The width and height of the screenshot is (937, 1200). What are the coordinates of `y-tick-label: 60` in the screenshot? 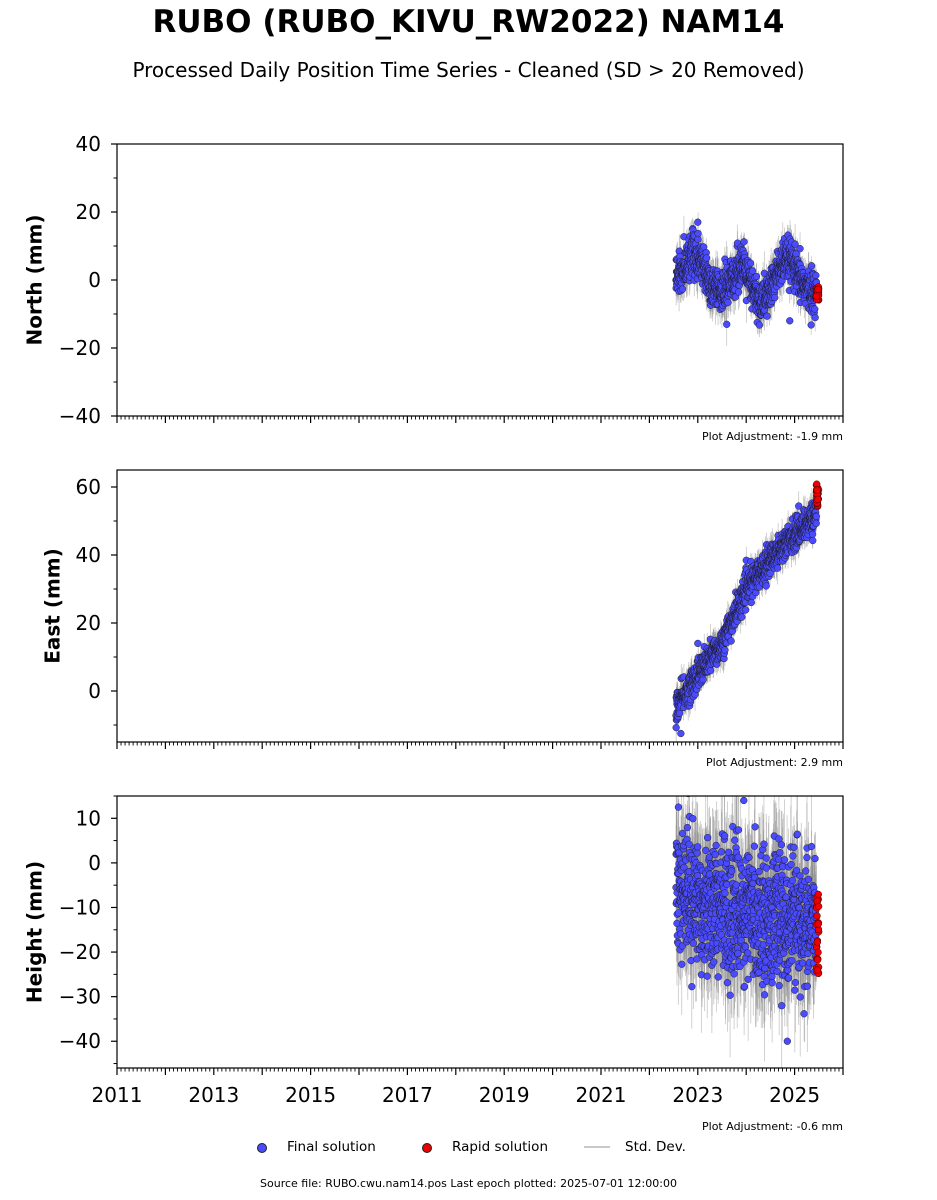 It's located at (88, 487).